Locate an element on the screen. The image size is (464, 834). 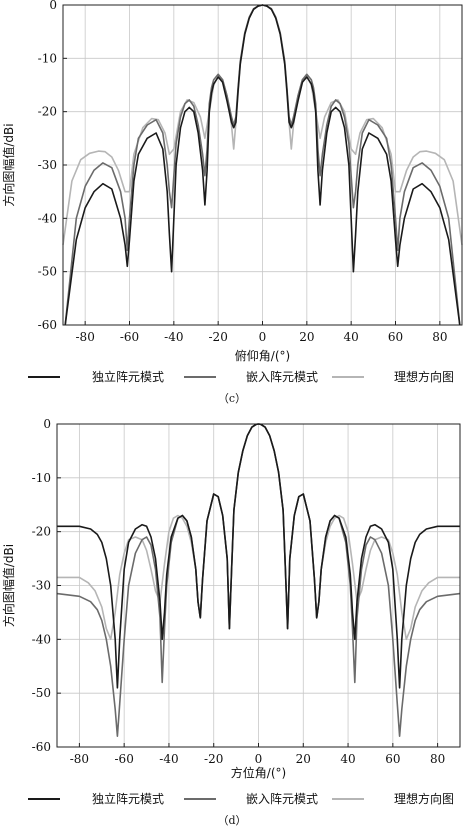
figure-caption: （c） is located at coordinates (232, 398).